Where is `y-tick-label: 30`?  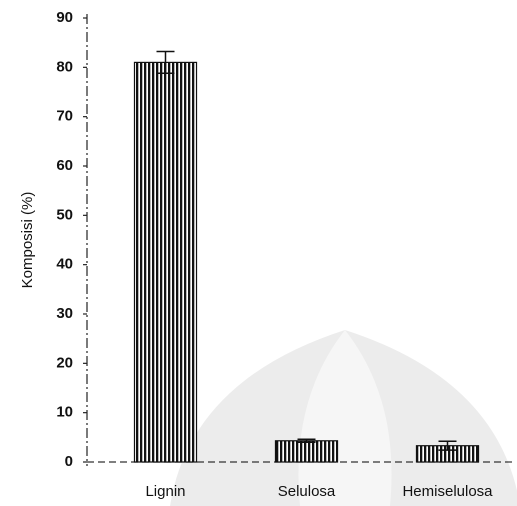 y-tick-label: 30 is located at coordinates (64, 313).